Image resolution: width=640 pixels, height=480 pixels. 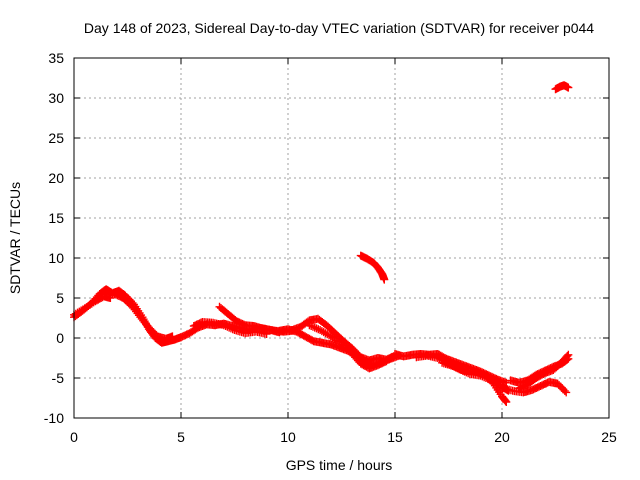 What do you see at coordinates (56, 58) in the screenshot?
I see `y-tick-label: 35` at bounding box center [56, 58].